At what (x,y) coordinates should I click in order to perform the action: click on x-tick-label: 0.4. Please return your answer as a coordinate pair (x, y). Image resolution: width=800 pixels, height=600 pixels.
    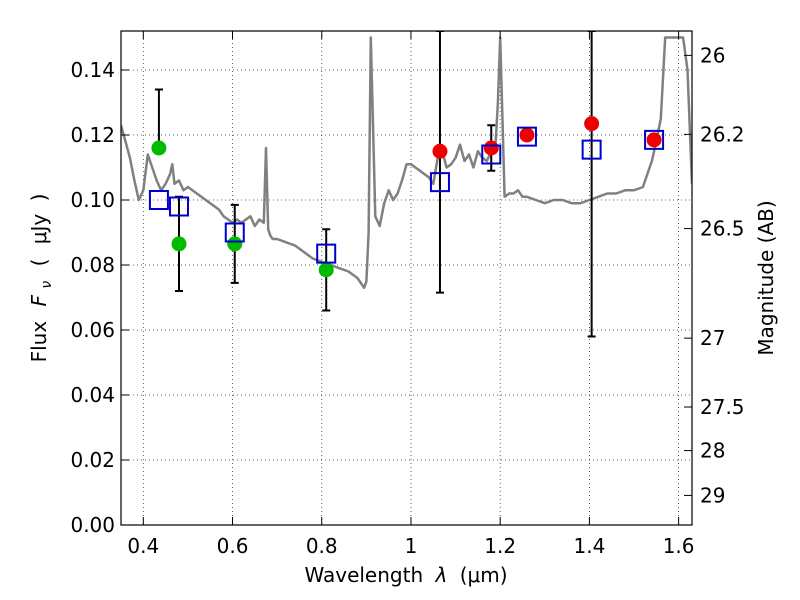
    Looking at the image, I should click on (143, 546).